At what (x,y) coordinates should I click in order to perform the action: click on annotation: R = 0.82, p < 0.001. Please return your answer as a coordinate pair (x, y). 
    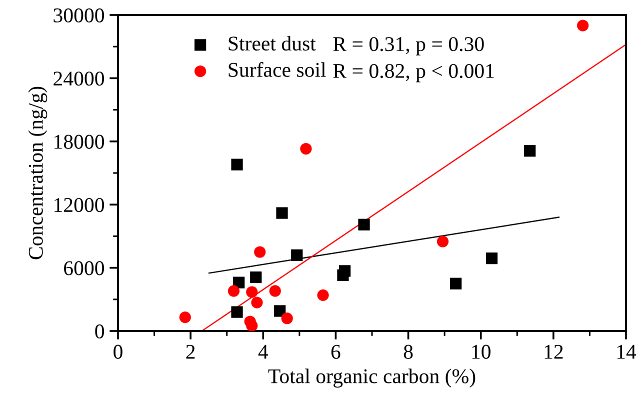
    Looking at the image, I should click on (413, 73).